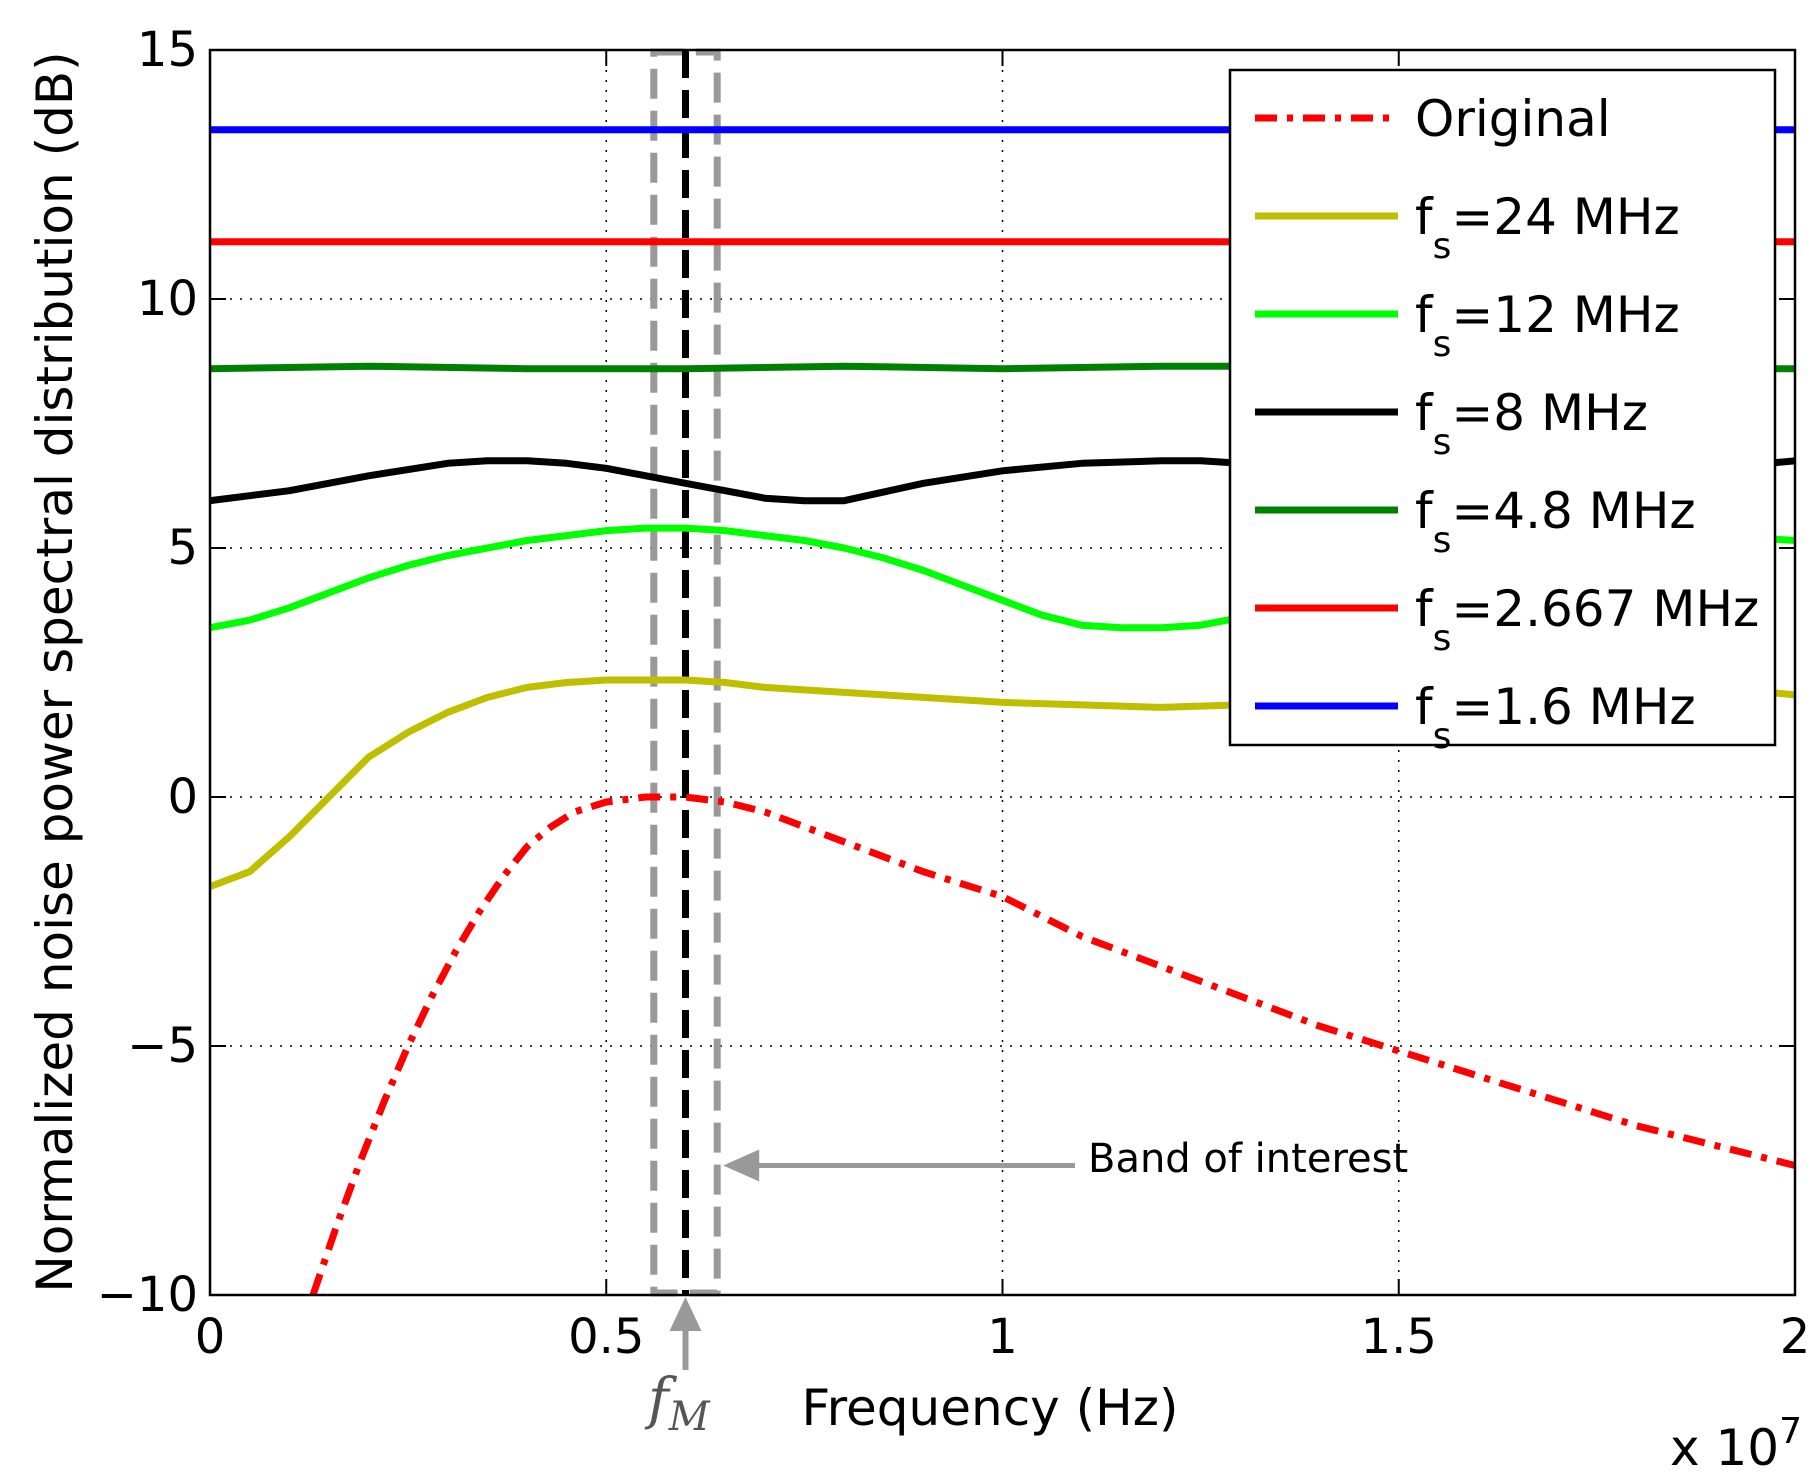 The height and width of the screenshot is (1484, 1820). What do you see at coordinates (1790, 1431) in the screenshot?
I see `x-multiplier-exp: 7` at bounding box center [1790, 1431].